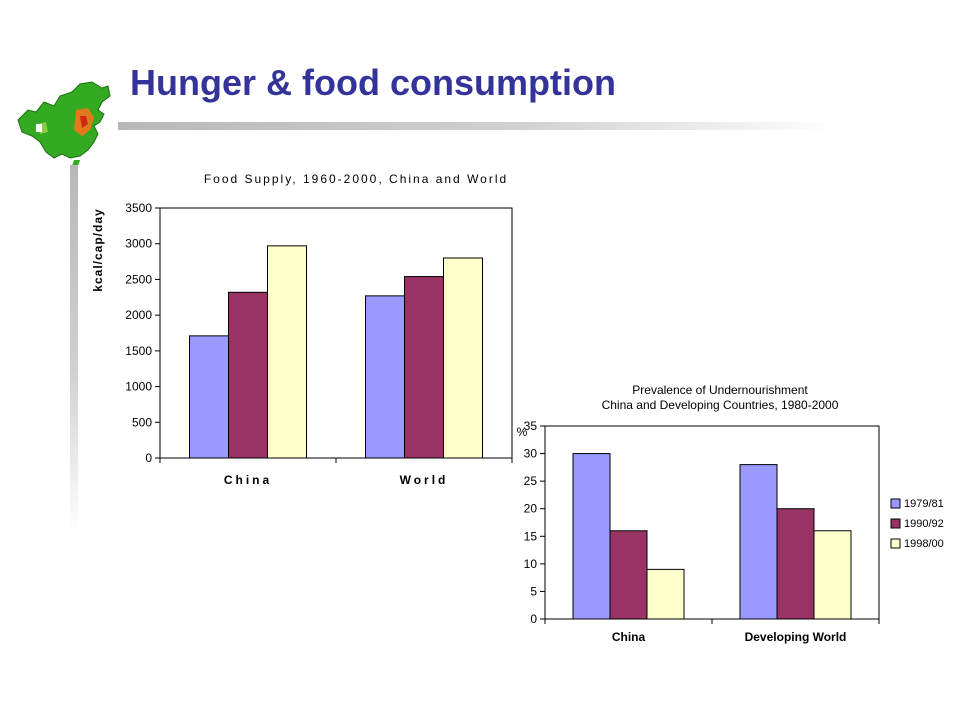  Describe the element at coordinates (64, 123) in the screenshot. I see `china-map-icon` at that location.